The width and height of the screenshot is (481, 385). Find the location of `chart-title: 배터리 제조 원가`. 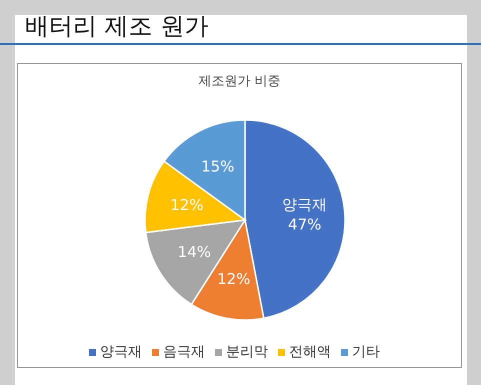

chart-title: 배터리 제조 원가 is located at coordinates (116, 26).